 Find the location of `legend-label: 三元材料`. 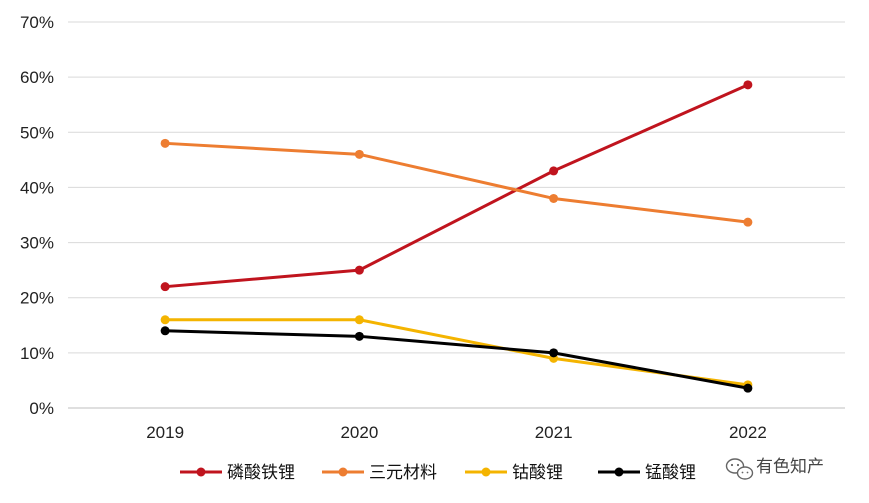

legend-label: 三元材料 is located at coordinates (403, 473).